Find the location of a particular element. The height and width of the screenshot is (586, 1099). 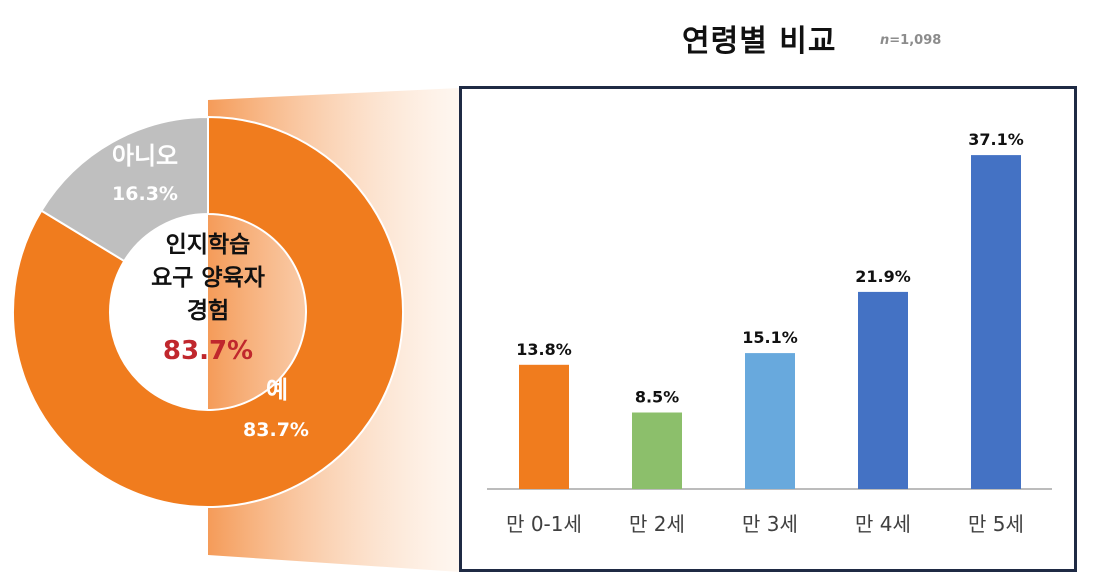

x-tick-label: 만 0-1세 is located at coordinates (544, 524).